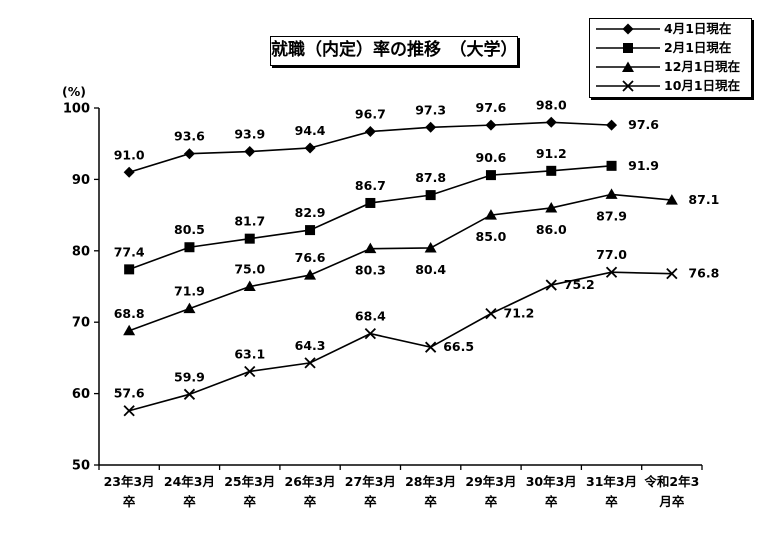 Image resolution: width=780 pixels, height=540 pixels. Describe the element at coordinates (370, 147) in the screenshot. I see `series-diamond` at that location.